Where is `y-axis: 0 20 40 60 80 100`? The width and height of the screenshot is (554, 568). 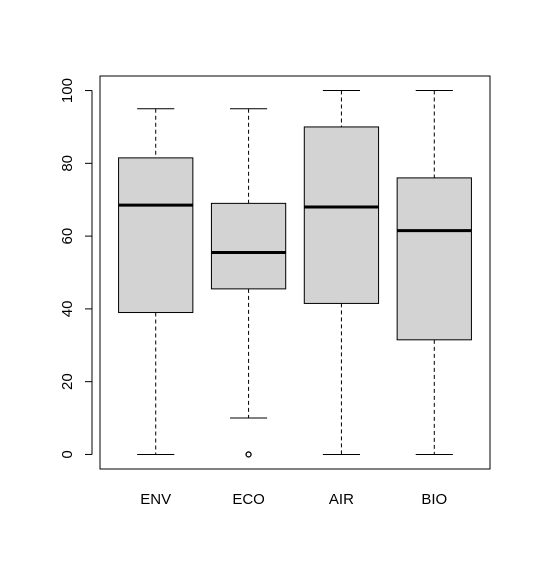 y-axis: 0 20 40 60 80 100 is located at coordinates (76, 268).